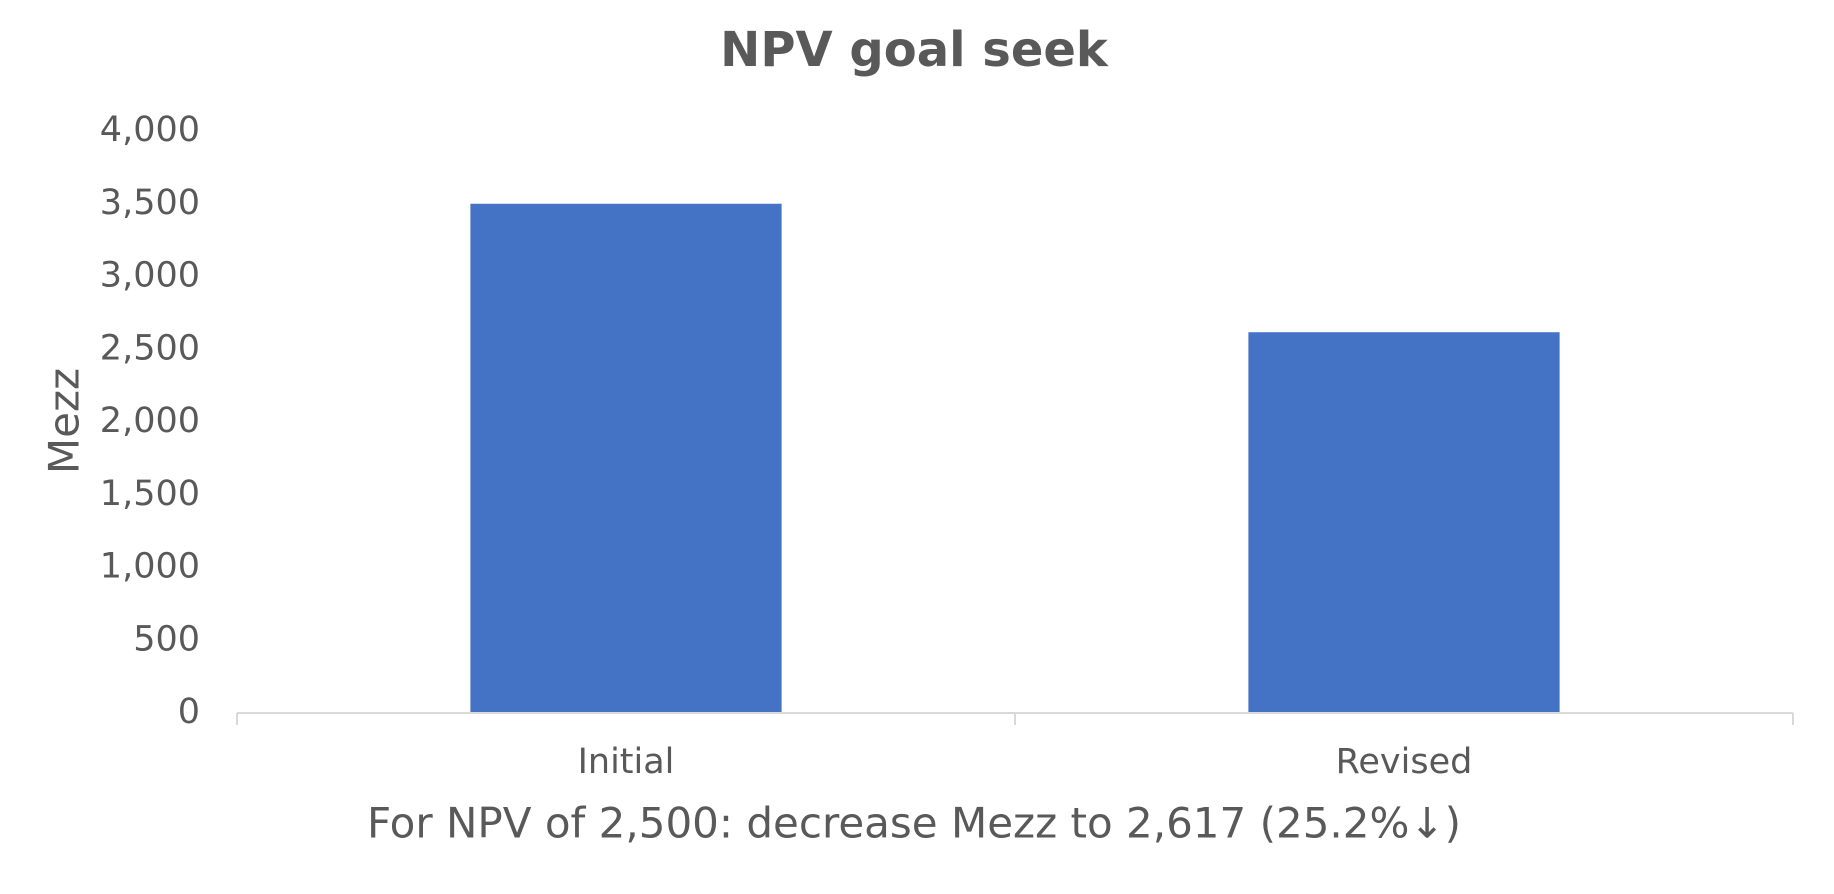 This screenshot has width=1834, height=894. Describe the element at coordinates (626, 762) in the screenshot. I see `x-tick-label: Initial` at that location.